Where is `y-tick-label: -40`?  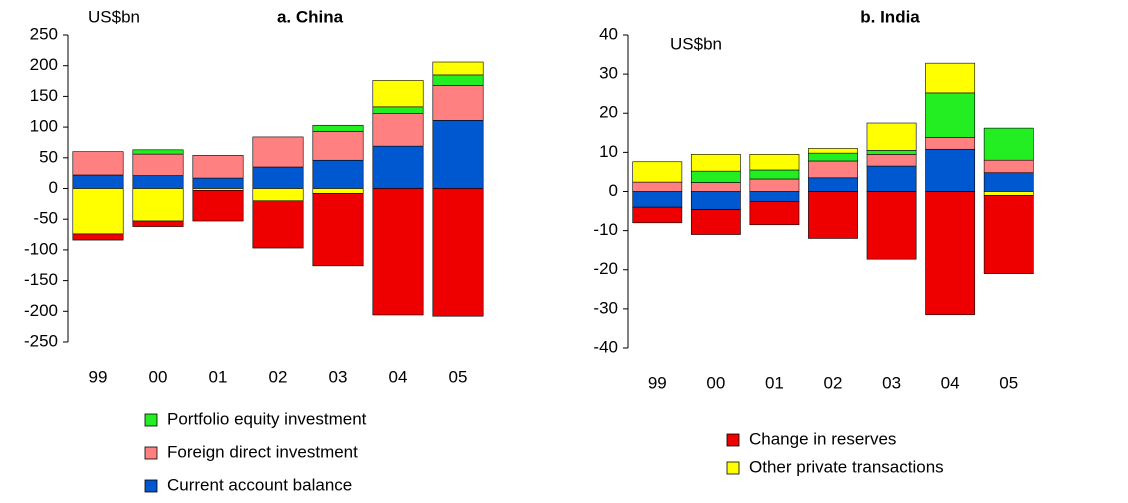 y-tick-label: -40 is located at coordinates (605, 346).